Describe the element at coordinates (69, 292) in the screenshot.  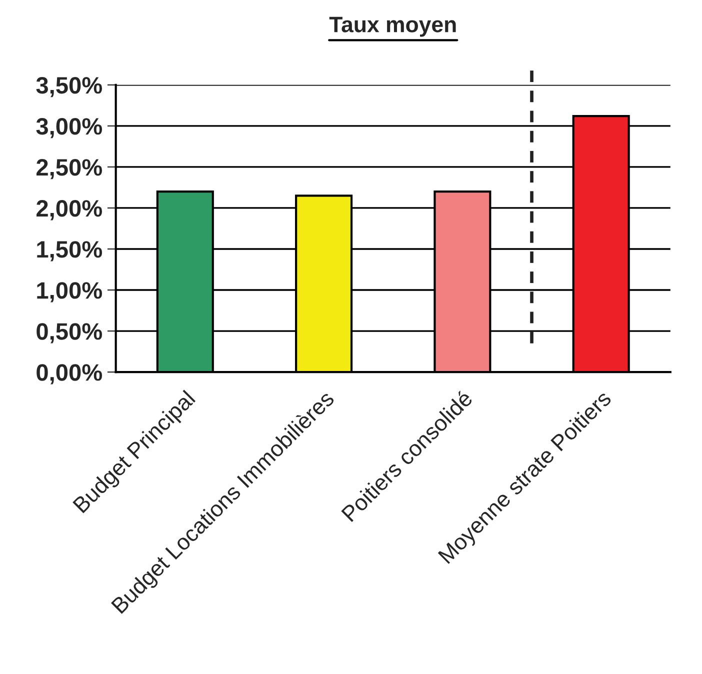
I see `y-tick-label: 1,00%` at that location.